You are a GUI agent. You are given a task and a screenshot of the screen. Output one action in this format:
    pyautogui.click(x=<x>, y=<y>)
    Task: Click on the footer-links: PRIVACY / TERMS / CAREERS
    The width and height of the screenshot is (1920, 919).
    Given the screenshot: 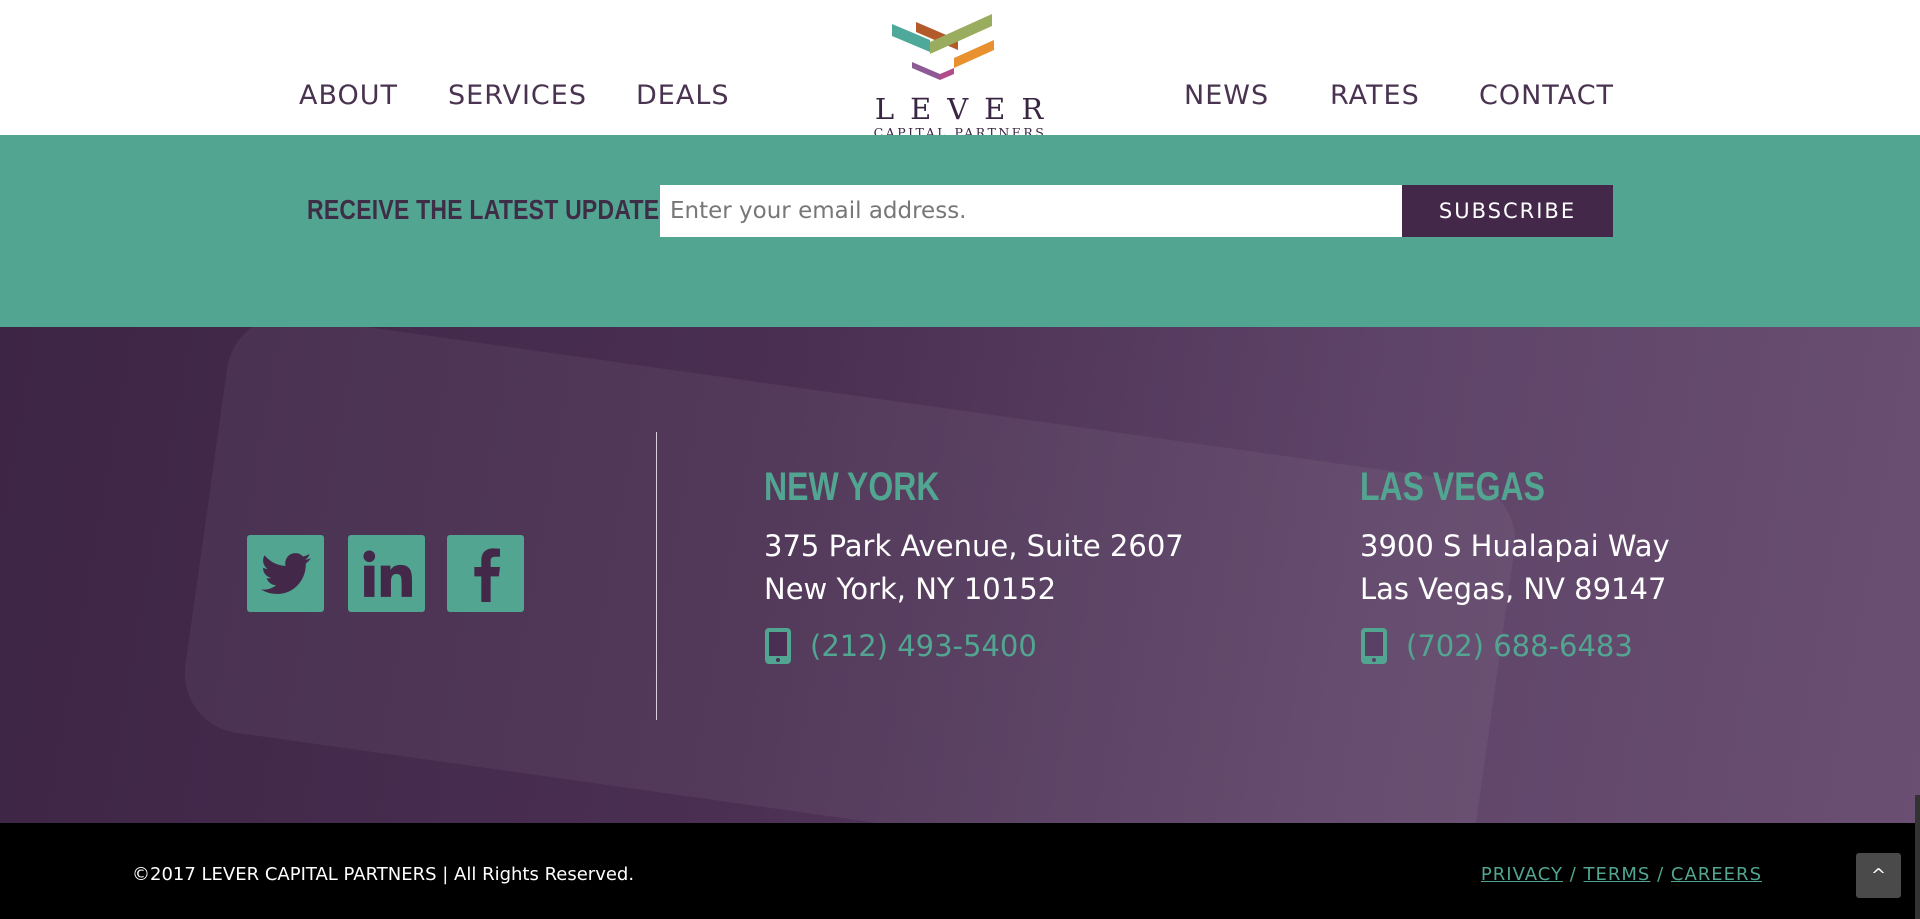 What is the action you would take?
    pyautogui.click(x=1621, y=874)
    